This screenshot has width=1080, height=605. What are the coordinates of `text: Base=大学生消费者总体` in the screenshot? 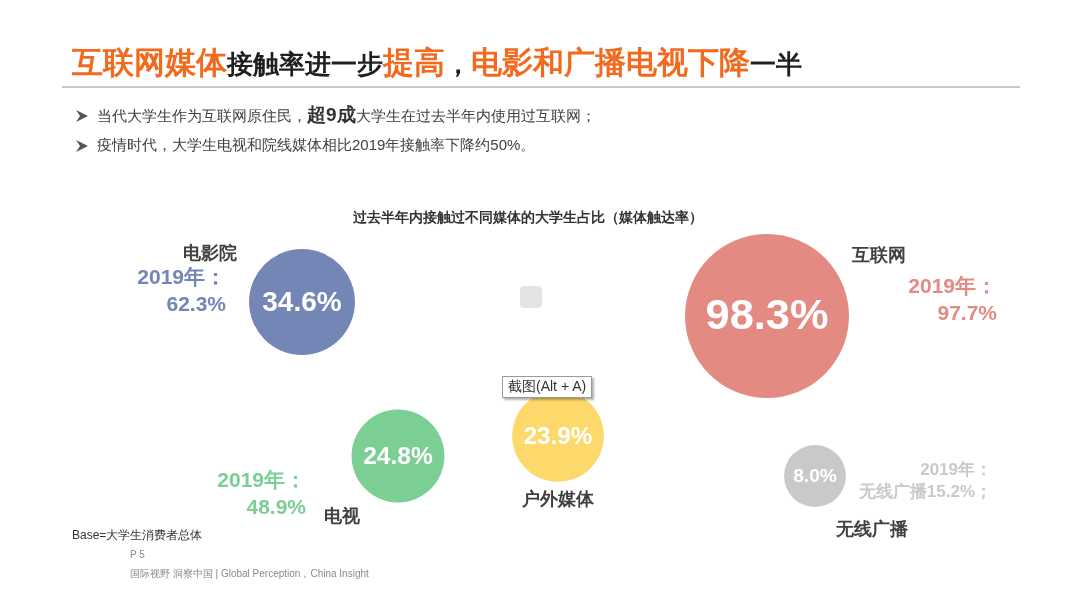 It's located at (137, 535).